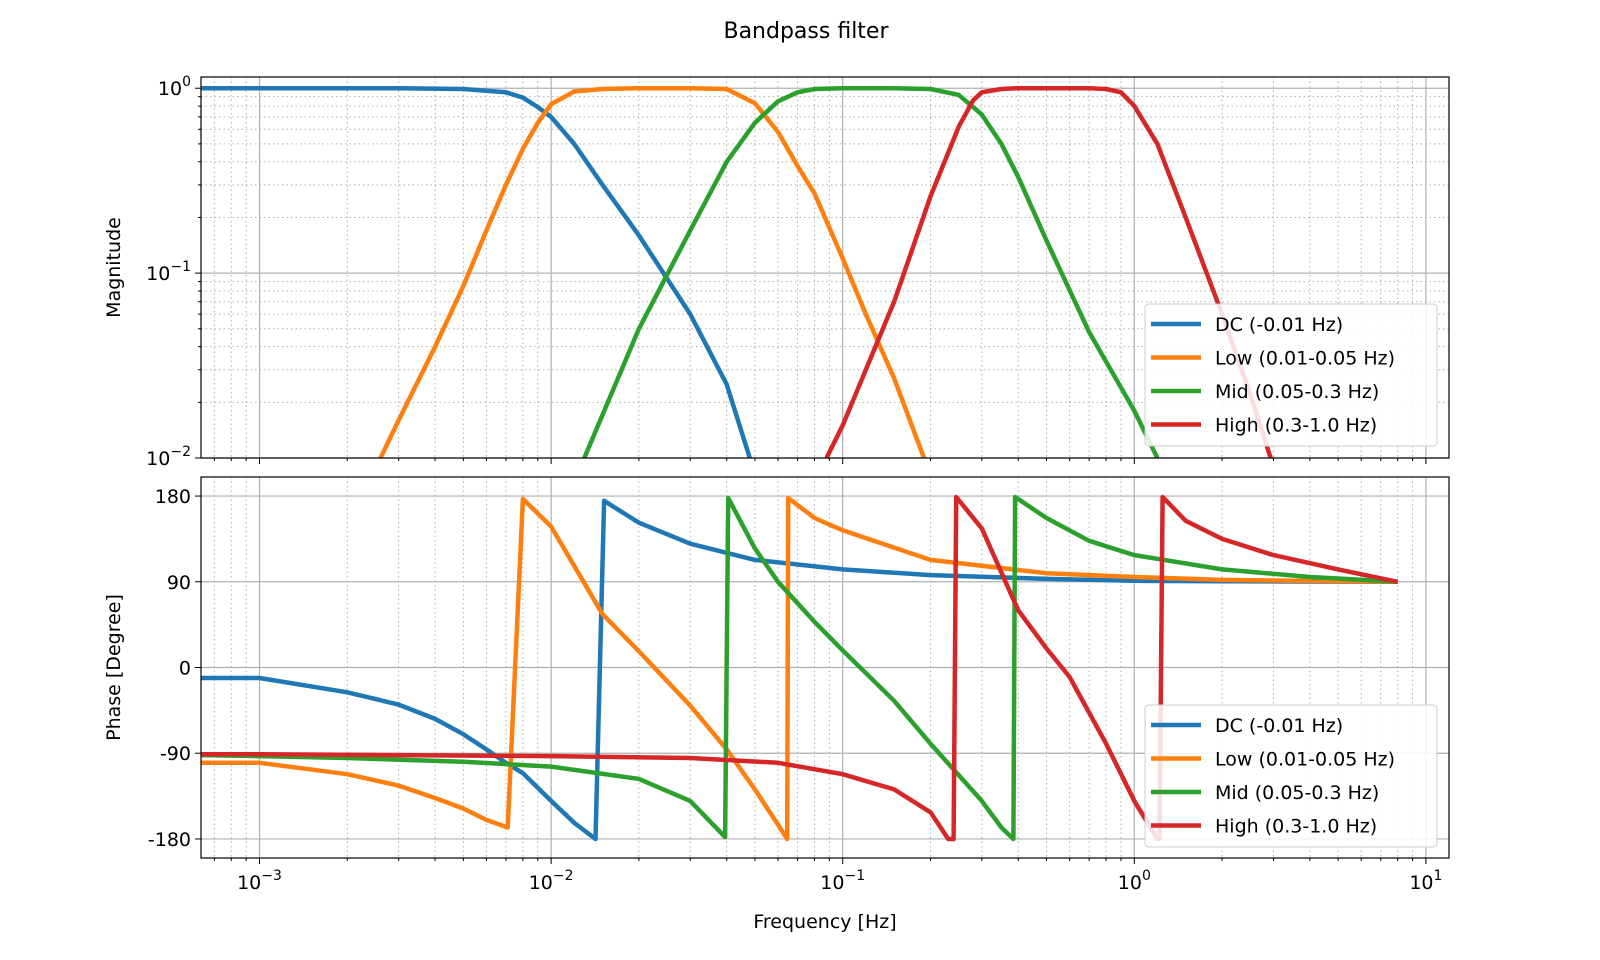 This screenshot has width=1600, height=960. Describe the element at coordinates (169, 840) in the screenshot. I see `y-tick-label: -180` at that location.